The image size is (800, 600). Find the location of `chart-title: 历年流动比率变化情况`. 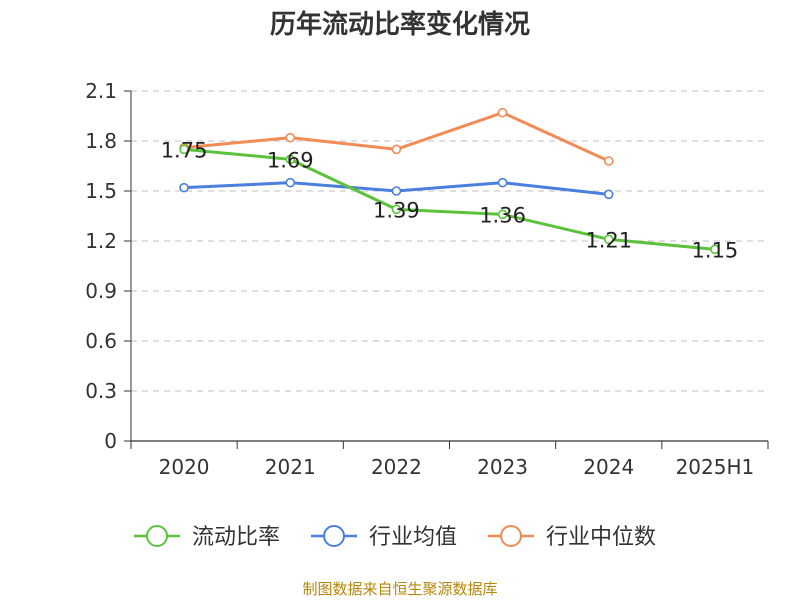

chart-title: 历年流动比率变化情况 is located at coordinates (399, 25).